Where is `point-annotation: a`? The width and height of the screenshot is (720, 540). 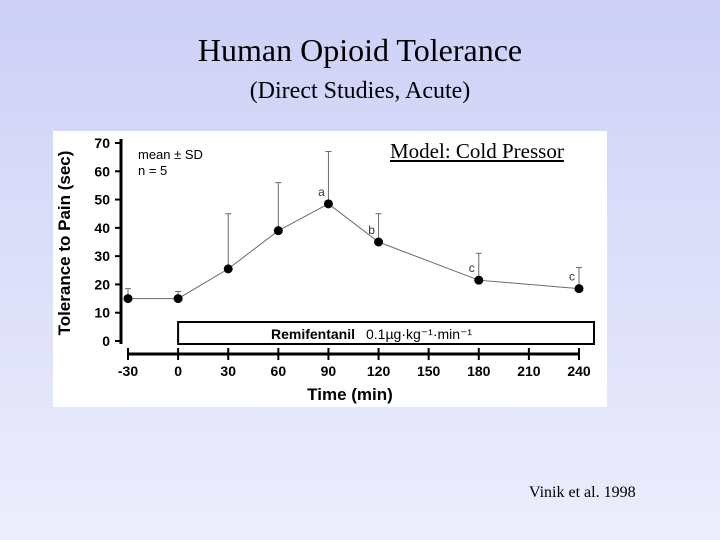 point-annotation: a is located at coordinates (321, 192).